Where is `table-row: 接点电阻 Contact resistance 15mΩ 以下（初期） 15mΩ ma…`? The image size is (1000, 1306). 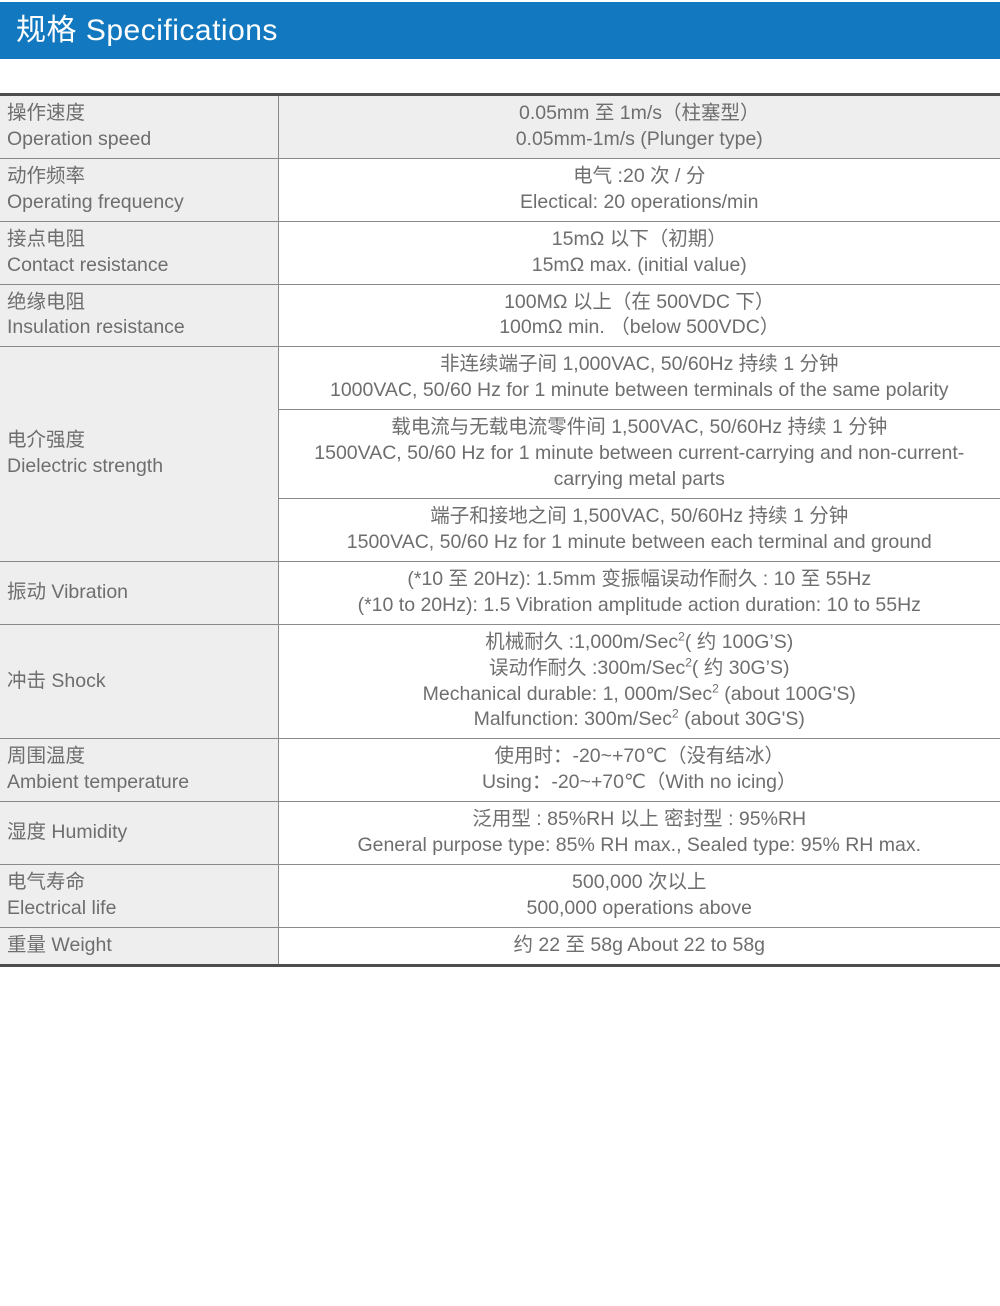
table-row: 接点电阻 Contact resistance 15mΩ 以下（初期） 15mΩ ma… is located at coordinates (500, 252).